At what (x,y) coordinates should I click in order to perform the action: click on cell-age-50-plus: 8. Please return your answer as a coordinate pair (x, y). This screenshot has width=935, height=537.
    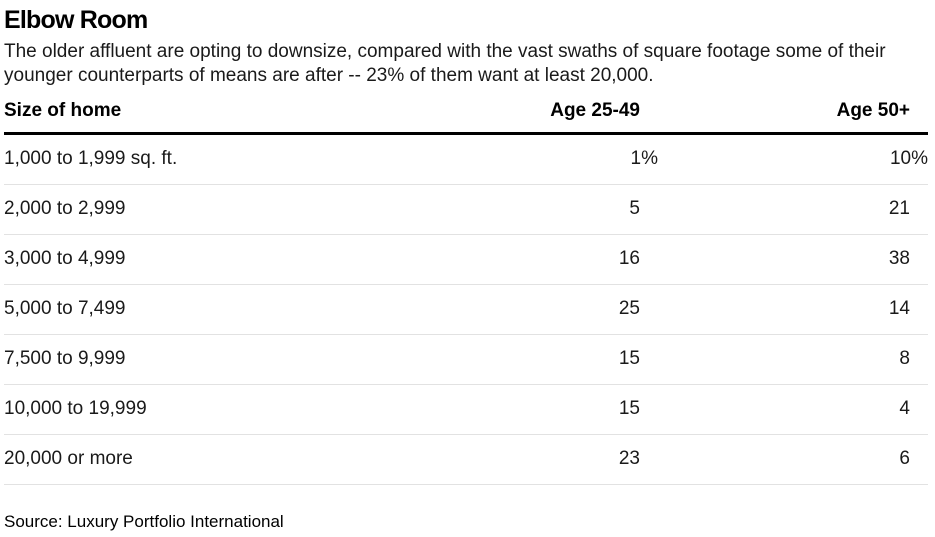
    Looking at the image, I should click on (904, 358).